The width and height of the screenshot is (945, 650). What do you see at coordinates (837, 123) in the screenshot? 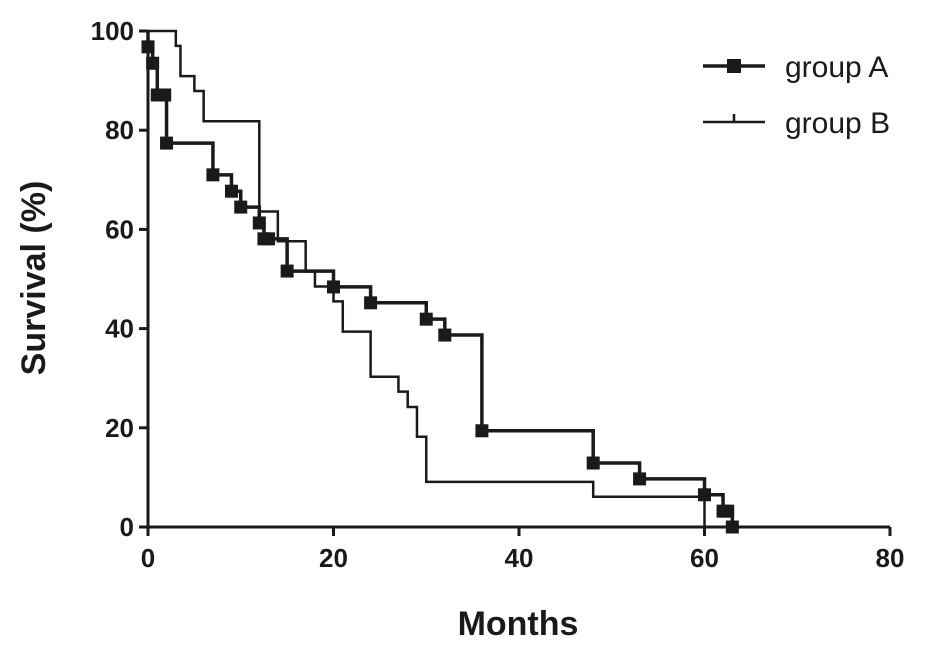
I see `legend-label-group-b: group B` at bounding box center [837, 123].